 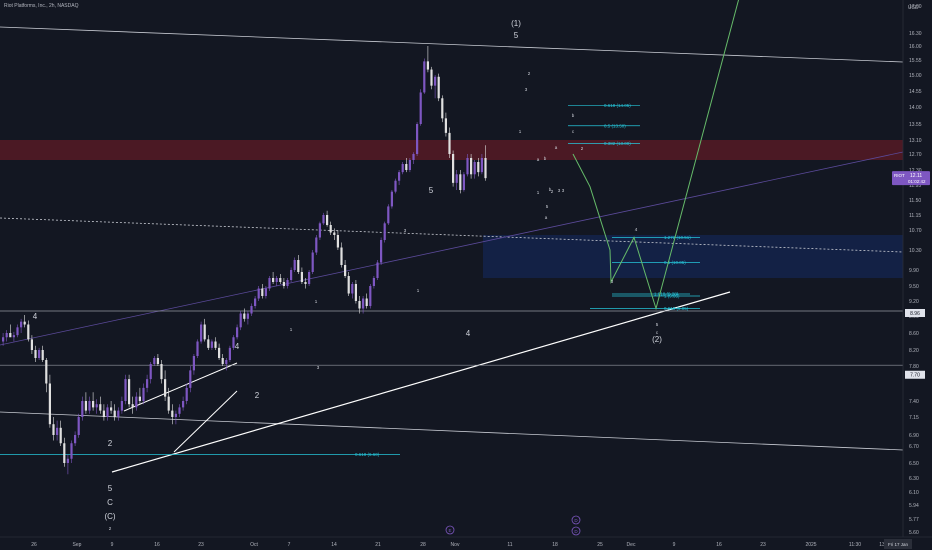 I want to click on y-tick-label-27: 6.50, so click(x=914, y=464).